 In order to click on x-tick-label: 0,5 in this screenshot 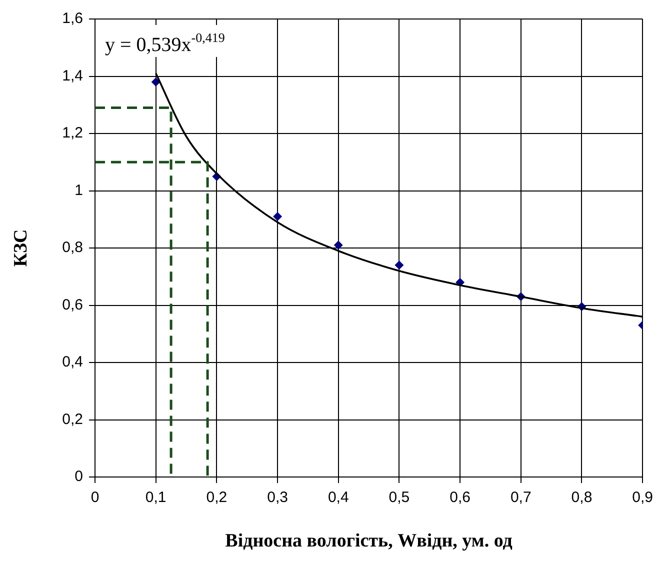, I will do `click(399, 497)`.